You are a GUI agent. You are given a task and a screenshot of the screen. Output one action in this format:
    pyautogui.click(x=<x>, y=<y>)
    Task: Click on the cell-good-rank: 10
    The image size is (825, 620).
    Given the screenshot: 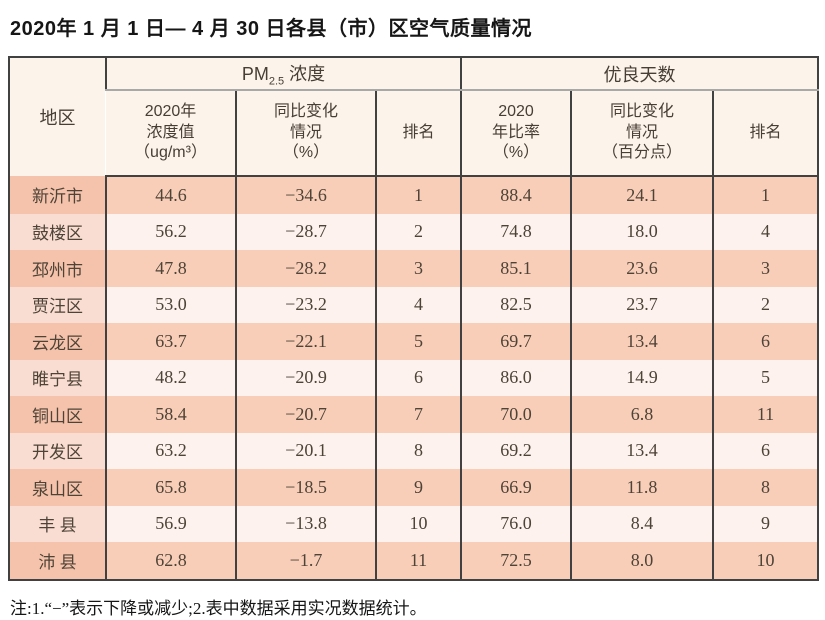 What is the action you would take?
    pyautogui.click(x=765, y=561)
    